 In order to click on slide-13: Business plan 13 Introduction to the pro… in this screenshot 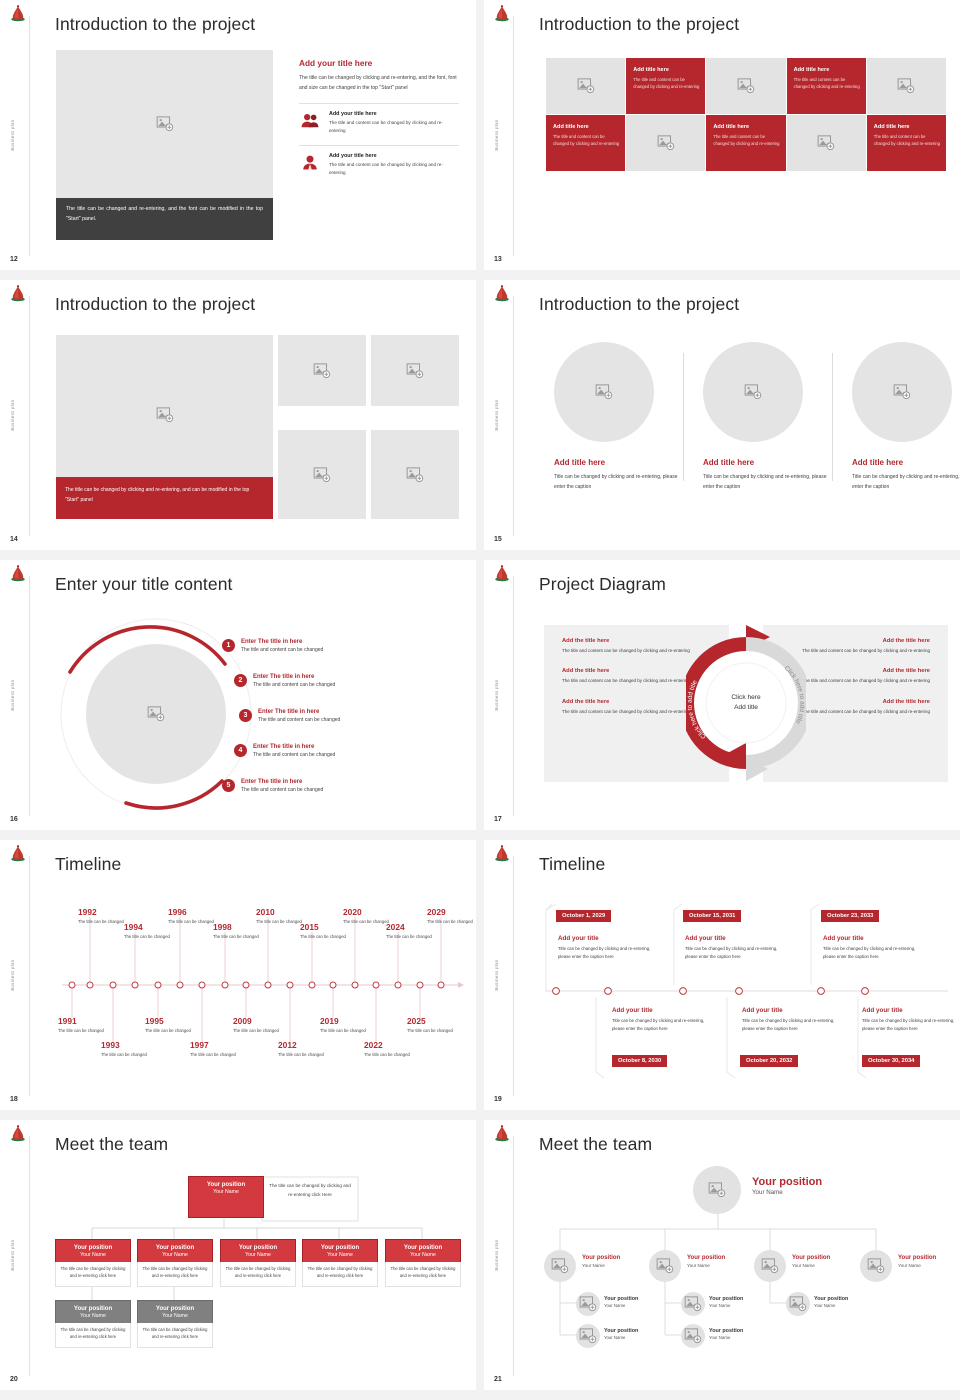, I will do `click(722, 135)`.